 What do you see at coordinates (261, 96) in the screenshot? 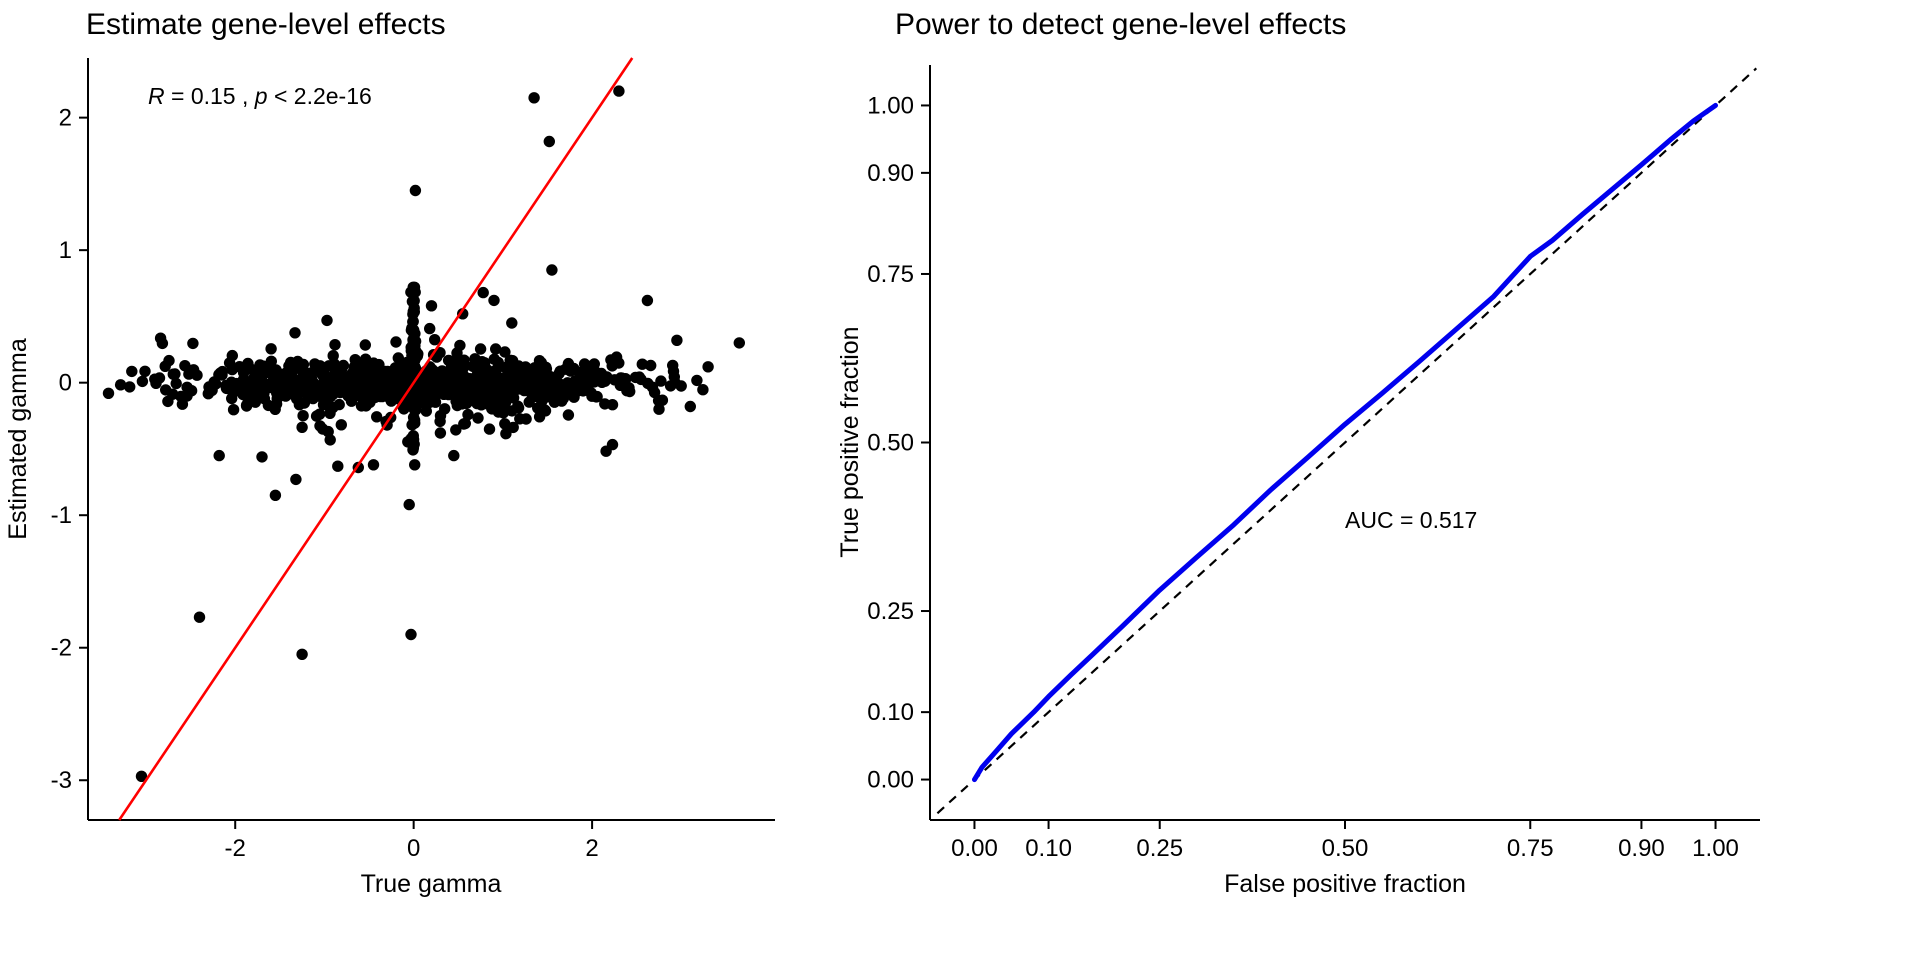
I see `correlation-p-symbol: p` at bounding box center [261, 96].